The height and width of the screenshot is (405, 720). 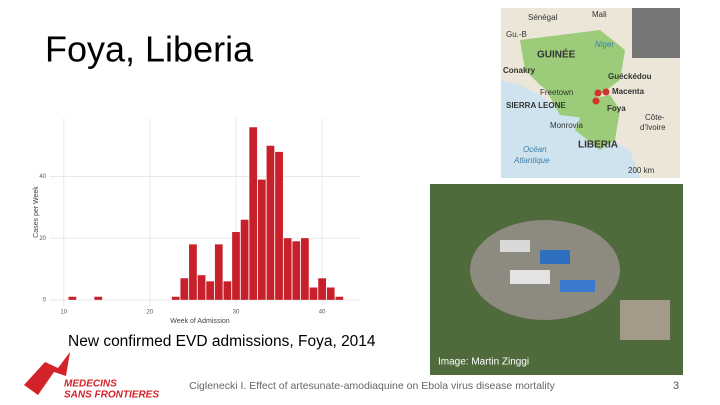 What do you see at coordinates (149, 49) in the screenshot?
I see `slide-title: Foya, Liberia` at bounding box center [149, 49].